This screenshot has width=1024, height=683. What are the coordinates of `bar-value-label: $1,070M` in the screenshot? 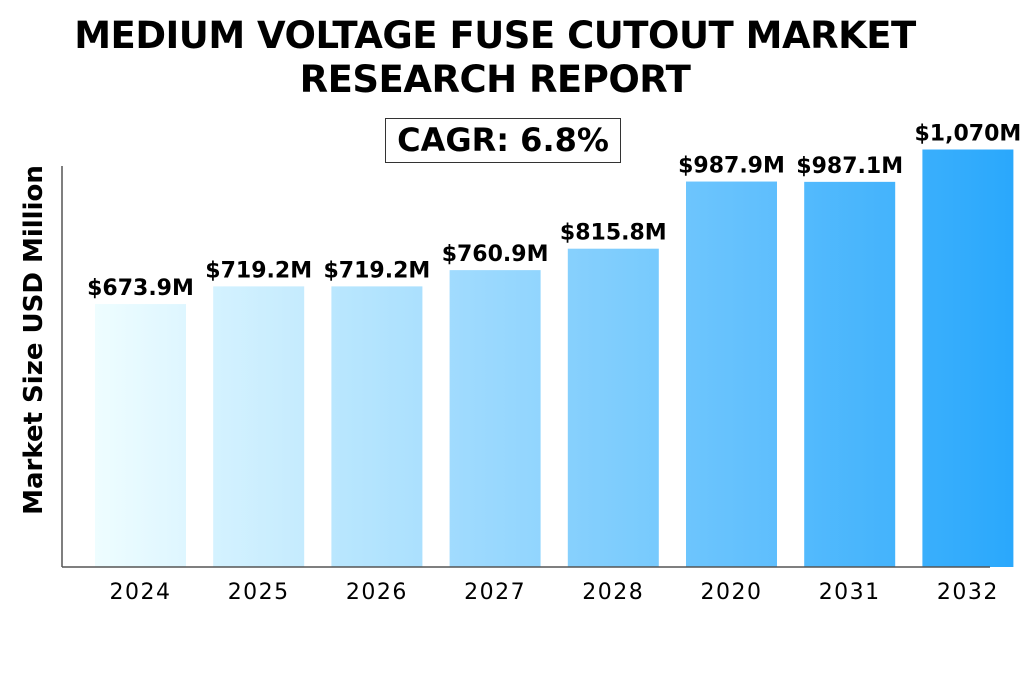 It's located at (968, 134).